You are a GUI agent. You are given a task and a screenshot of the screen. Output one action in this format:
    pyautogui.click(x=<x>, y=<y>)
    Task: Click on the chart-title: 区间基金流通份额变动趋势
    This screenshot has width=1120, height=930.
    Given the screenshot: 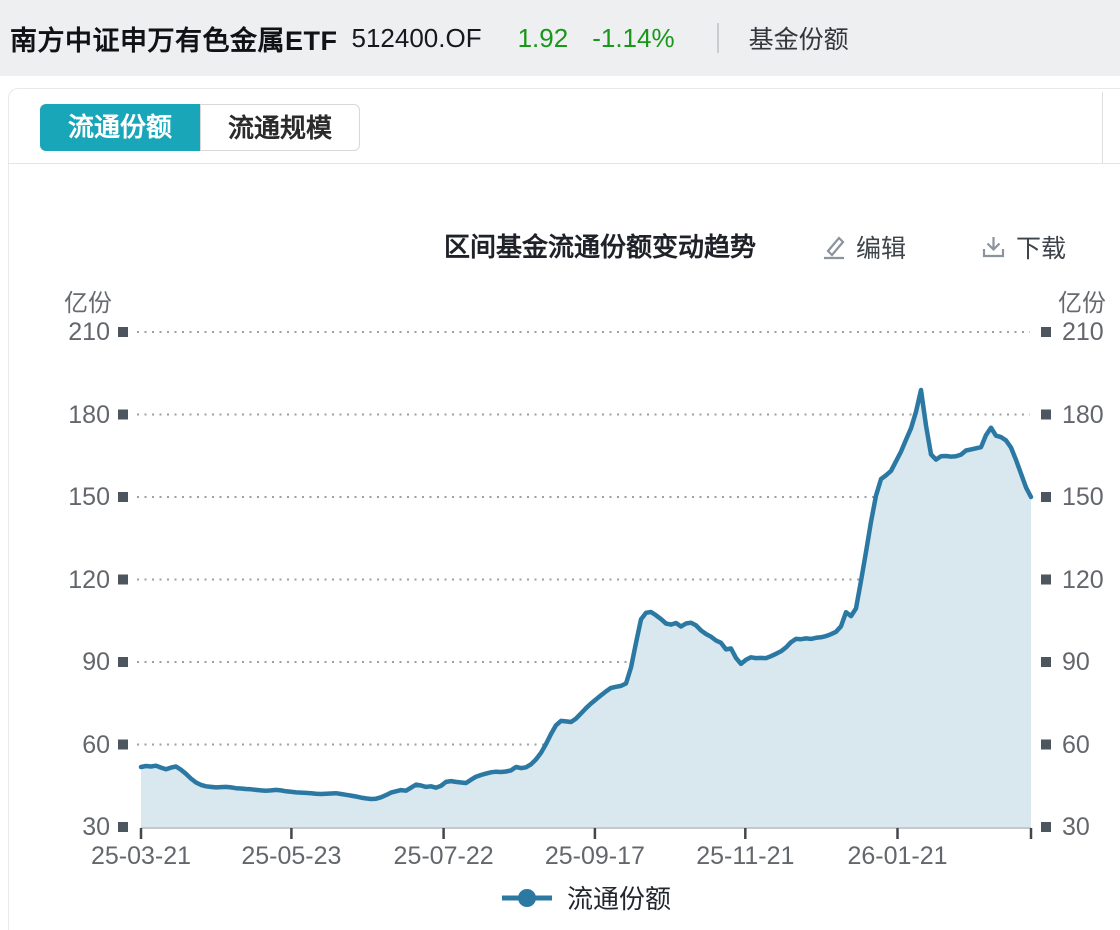 What is the action you would take?
    pyautogui.click(x=599, y=247)
    